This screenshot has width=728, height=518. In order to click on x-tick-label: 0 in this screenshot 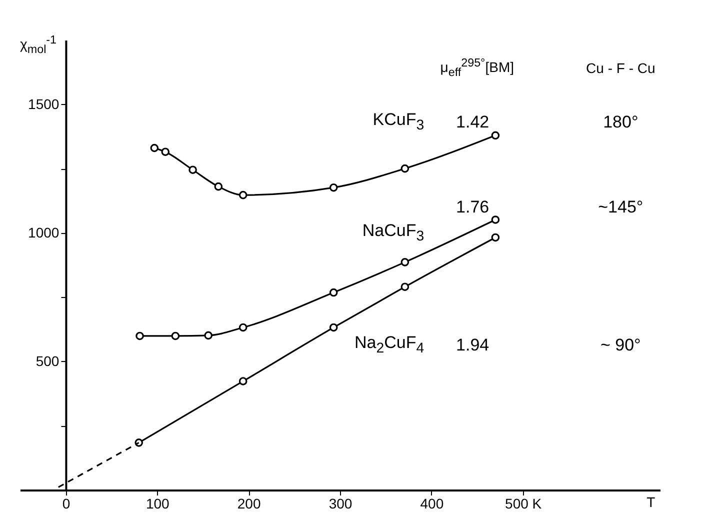, I will do `click(66, 504)`.